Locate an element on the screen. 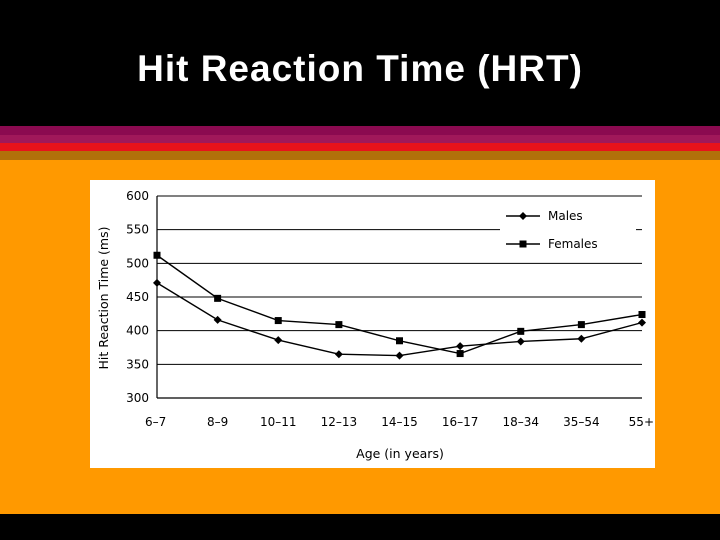  slide-title: Hit Reaction Time (HRT) is located at coordinates (360, 68).